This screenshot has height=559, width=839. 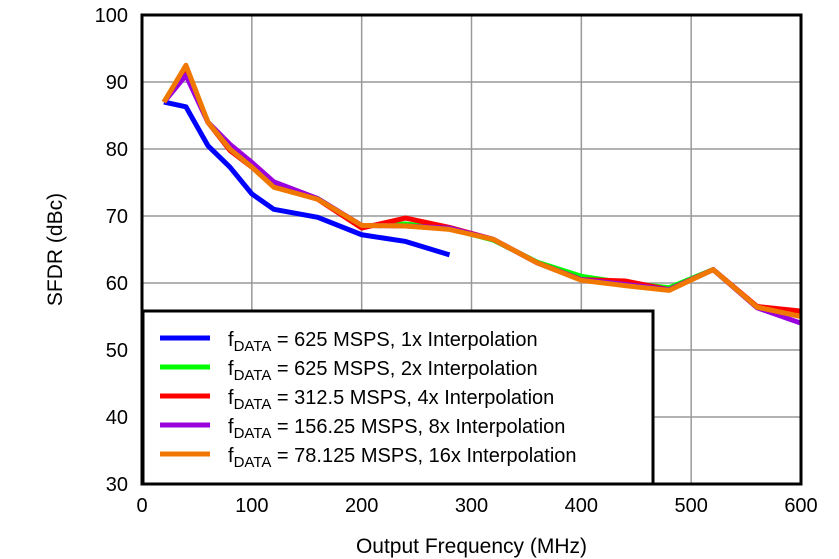 I want to click on x-tick-label: 200, so click(x=361, y=506).